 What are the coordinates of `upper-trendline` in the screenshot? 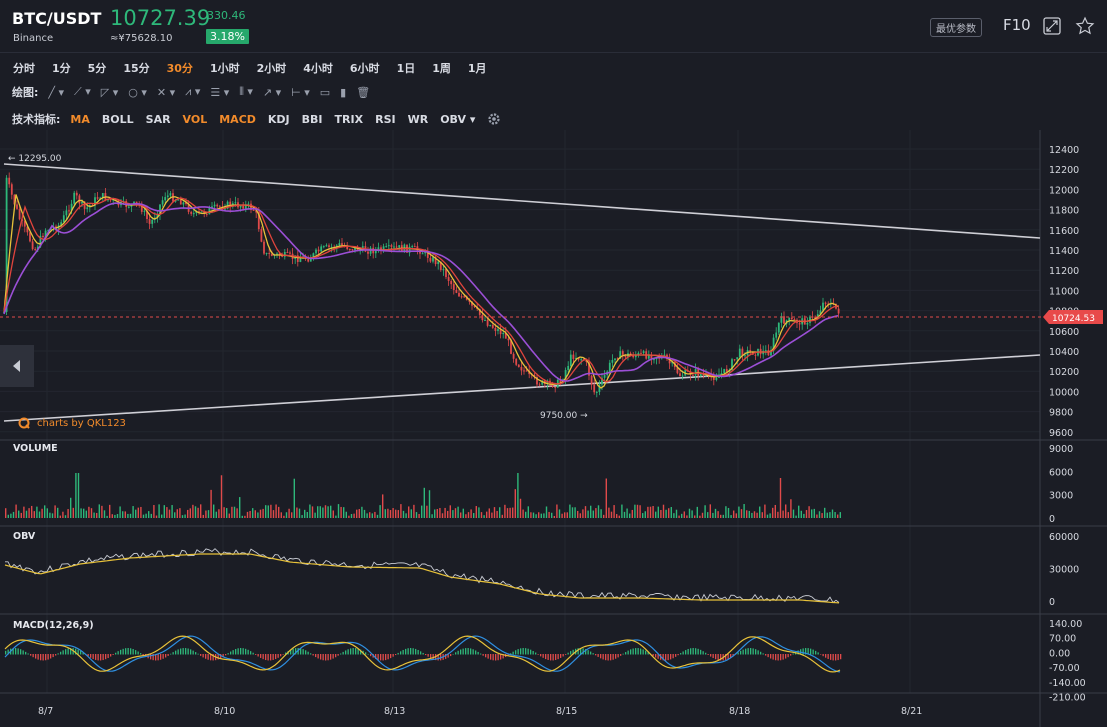 It's located at (522, 201).